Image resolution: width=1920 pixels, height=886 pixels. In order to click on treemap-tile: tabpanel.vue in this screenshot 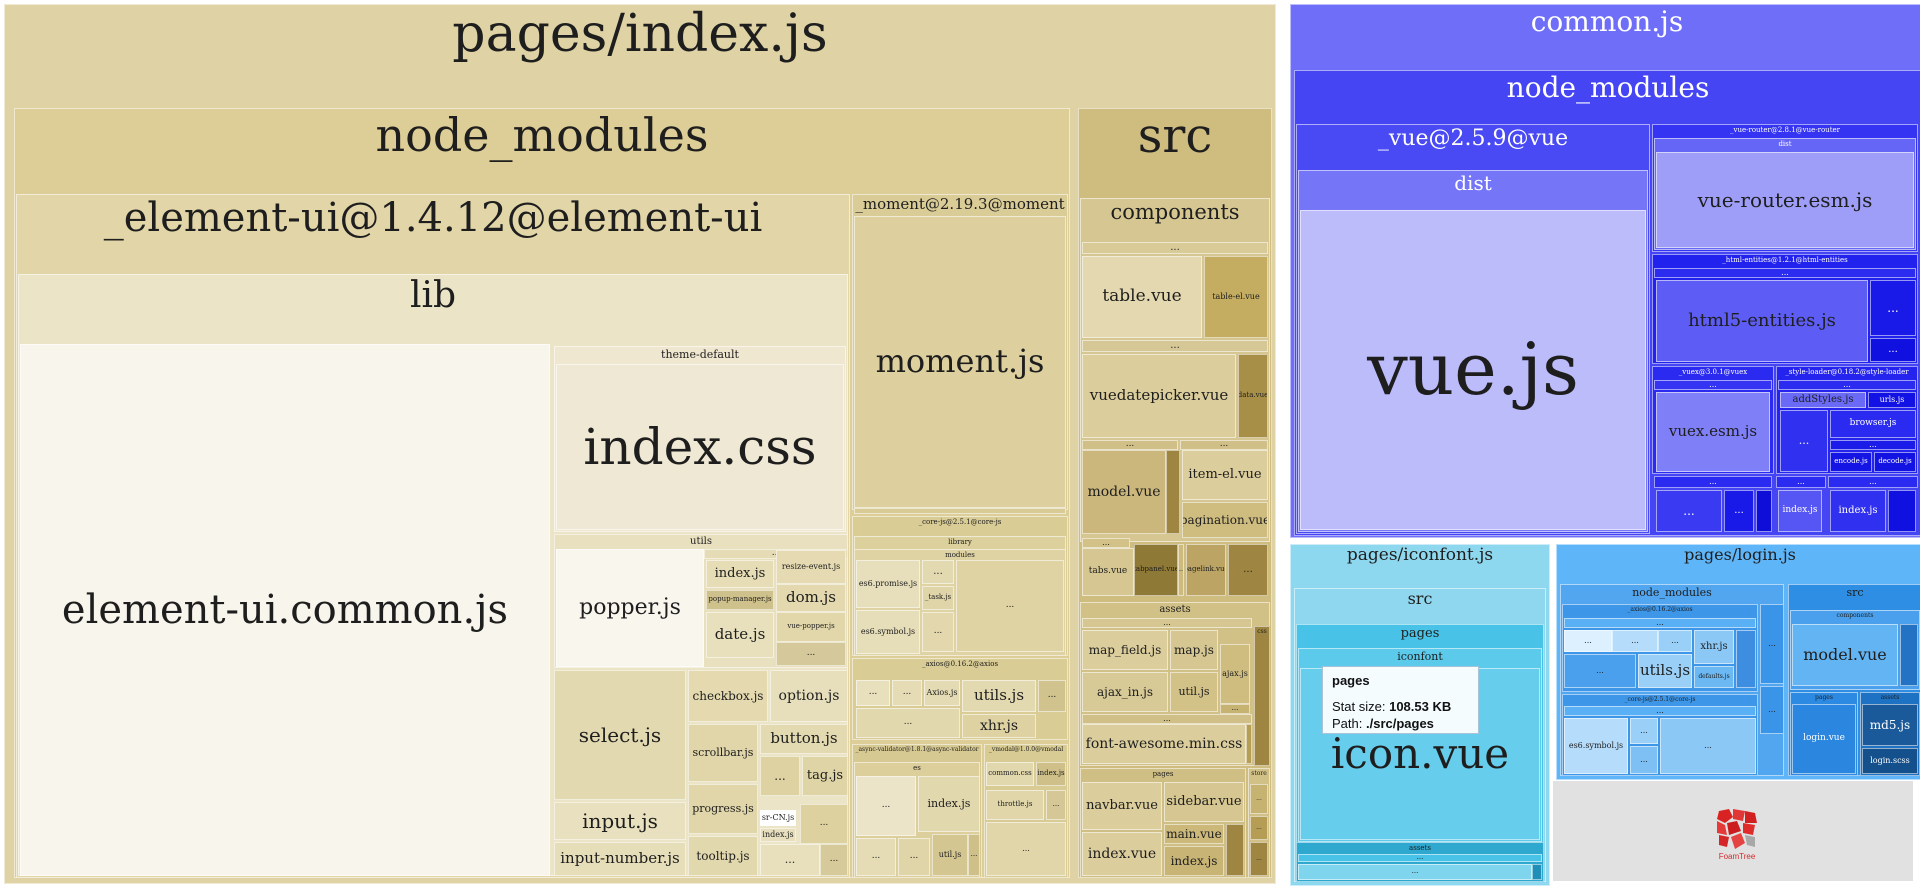, I will do `click(1156, 570)`.